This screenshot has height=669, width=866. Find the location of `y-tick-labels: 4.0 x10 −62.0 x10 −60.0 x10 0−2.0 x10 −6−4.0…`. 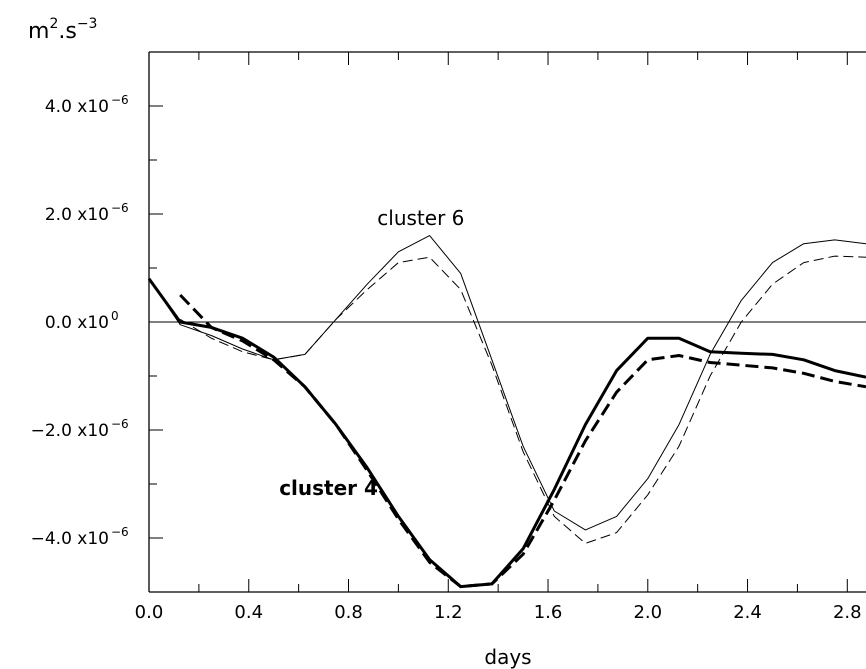

y-tick-labels: 4.0 x10 −62.0 x10 −60.0 x10 0−2.0 x10 −6−4.0… is located at coordinates (80, 321).